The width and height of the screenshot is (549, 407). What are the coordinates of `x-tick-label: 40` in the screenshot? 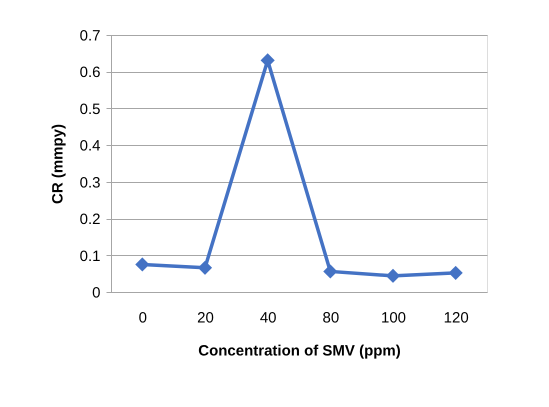 It's located at (268, 318).